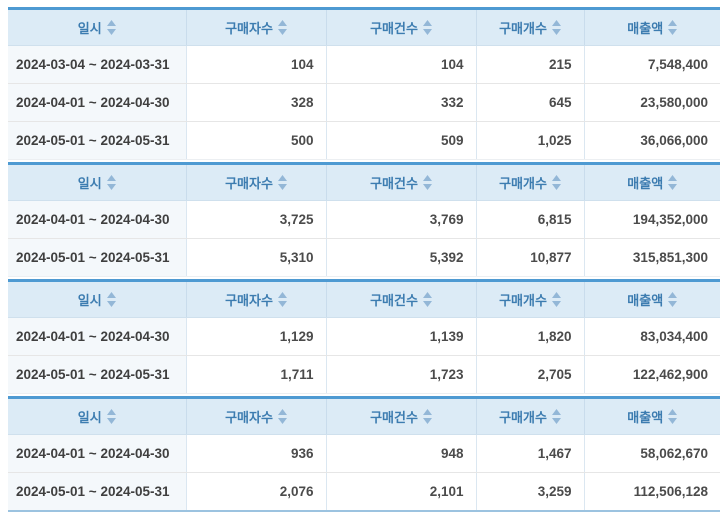 The height and width of the screenshot is (527, 726). What do you see at coordinates (256, 336) in the screenshot?
I see `buyer-count-cell: 1,129` at bounding box center [256, 336].